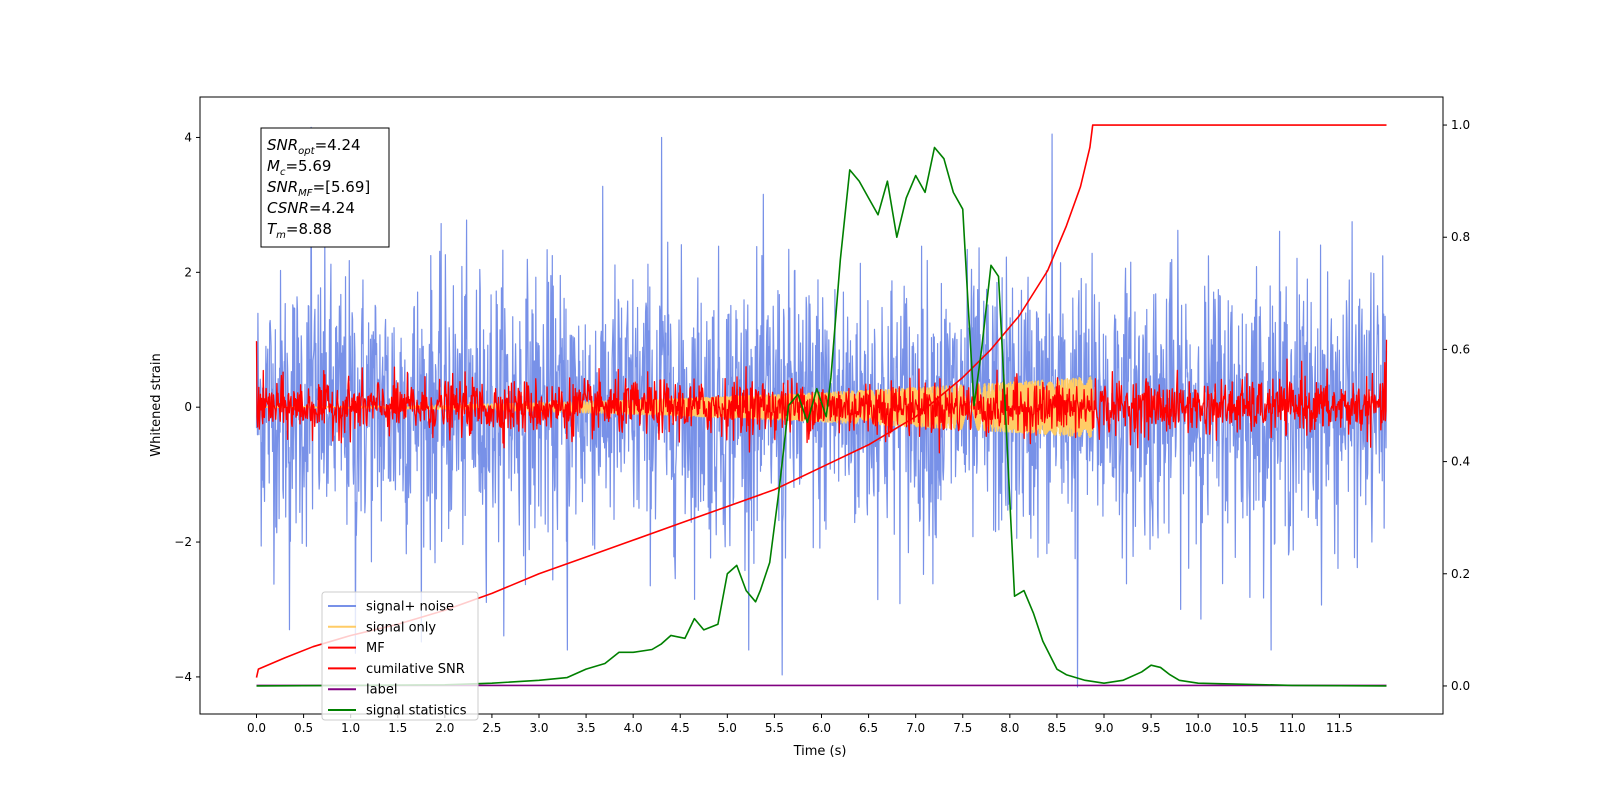  What do you see at coordinates (633, 728) in the screenshot?
I see `x-tick-label: 4.0` at bounding box center [633, 728].